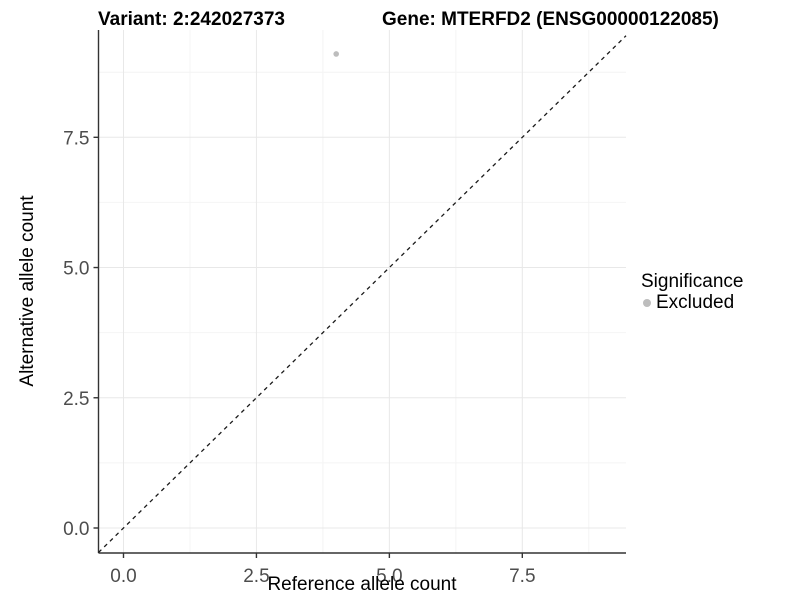  Describe the element at coordinates (76, 269) in the screenshot. I see `y-tick-label: 5.0` at that location.